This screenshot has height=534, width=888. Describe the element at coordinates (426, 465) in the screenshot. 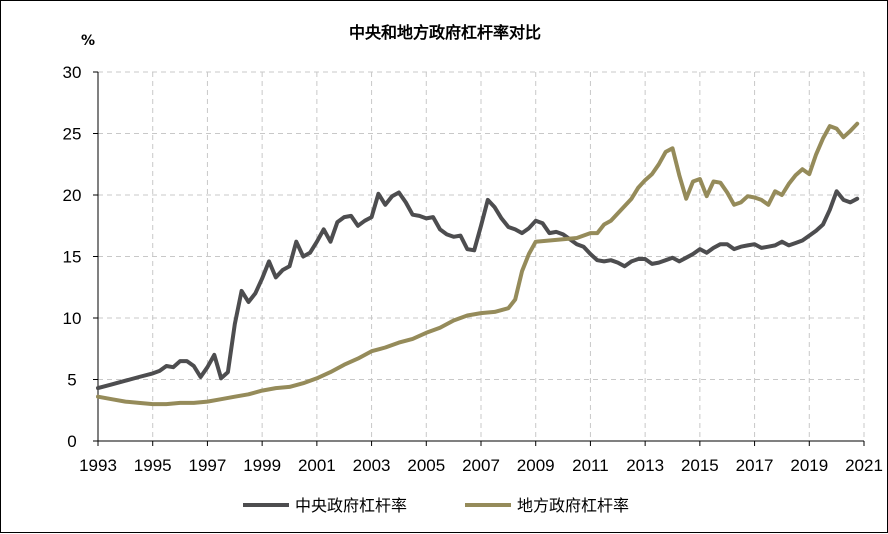

I see `x-tick-label: 2005` at that location.